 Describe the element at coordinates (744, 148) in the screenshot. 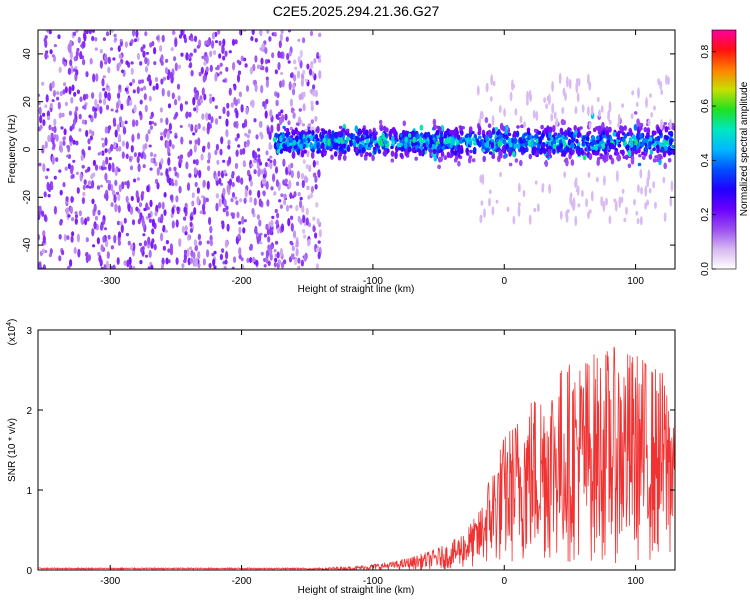

I see `colorbar-label: Normalized spectral amplitude` at that location.